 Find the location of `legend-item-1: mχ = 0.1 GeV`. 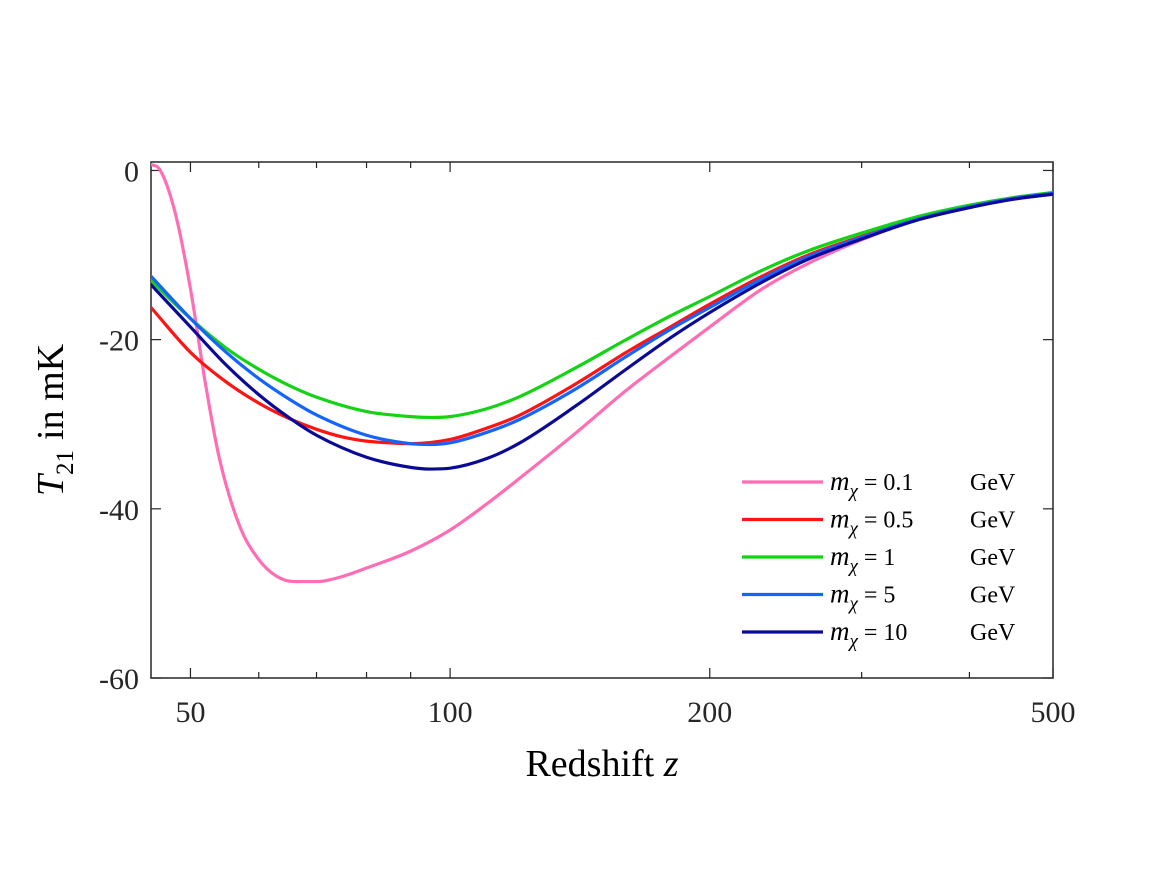

legend-item-1: mχ = 0.1 GeV is located at coordinates (879, 484).